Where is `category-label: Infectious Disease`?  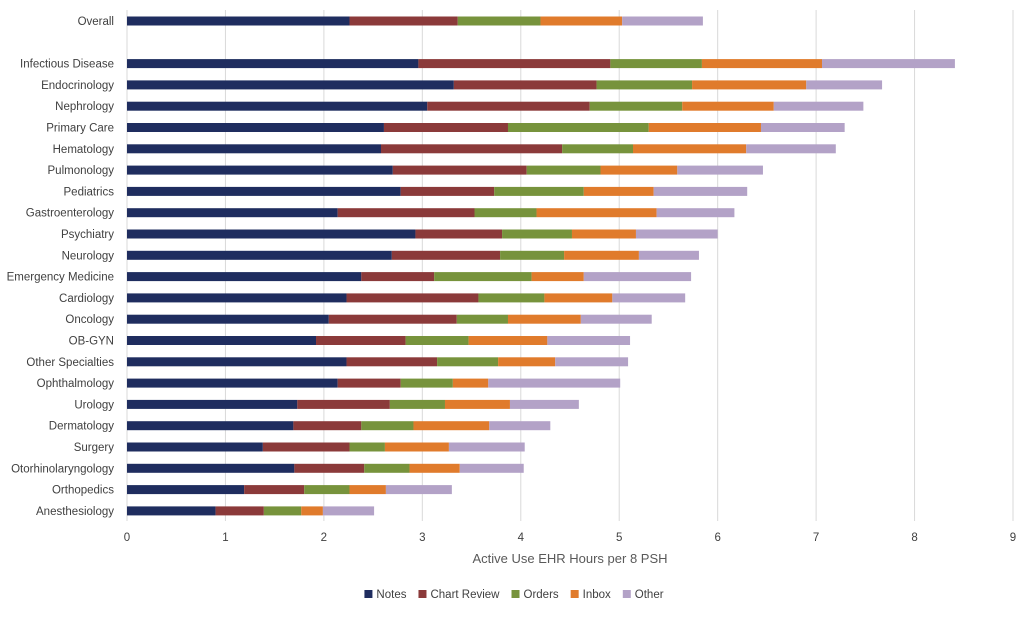
category-label: Infectious Disease is located at coordinates (67, 65).